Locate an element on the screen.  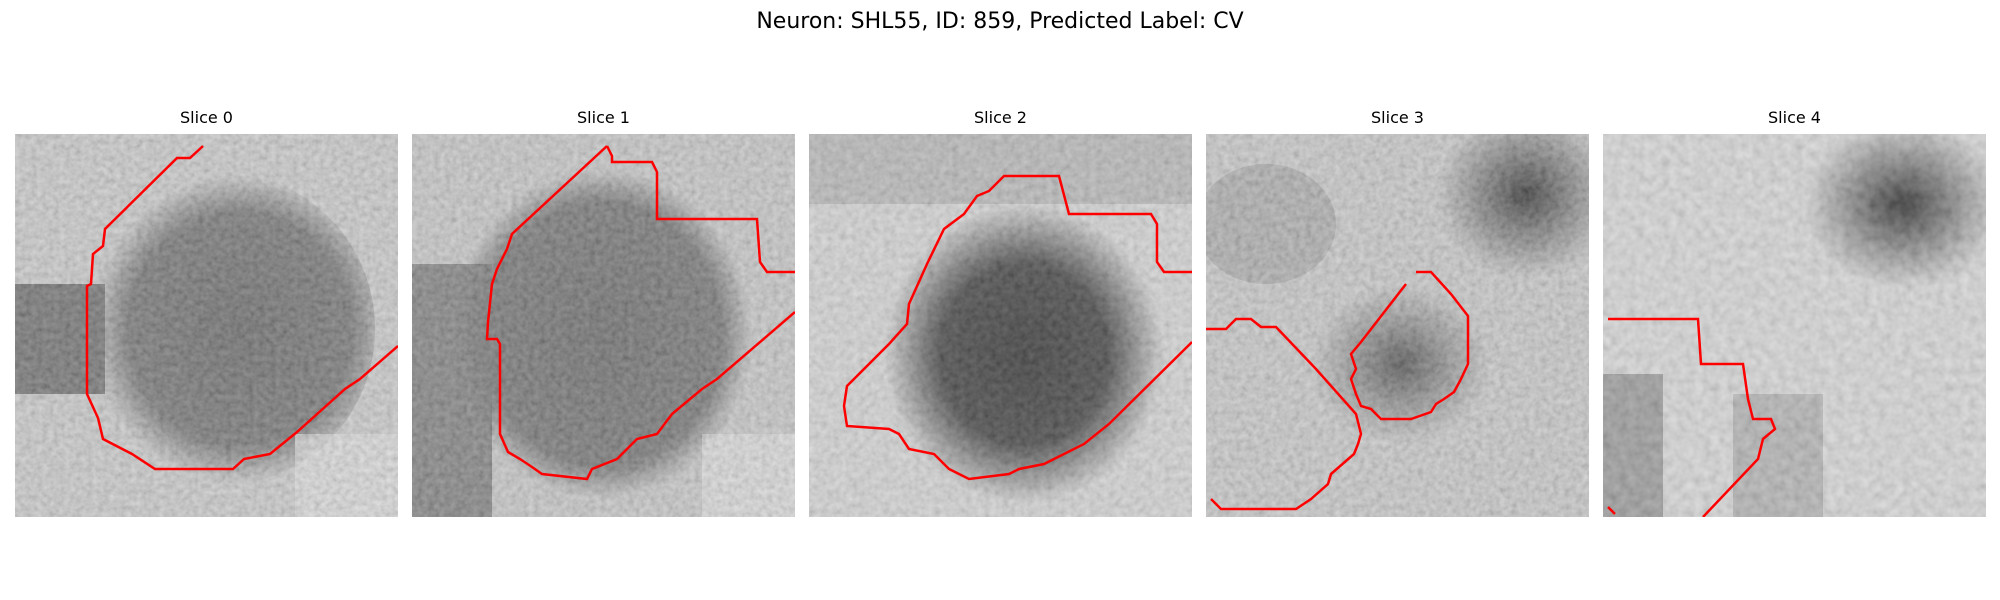
contour-2b is located at coordinates (1104, 224).